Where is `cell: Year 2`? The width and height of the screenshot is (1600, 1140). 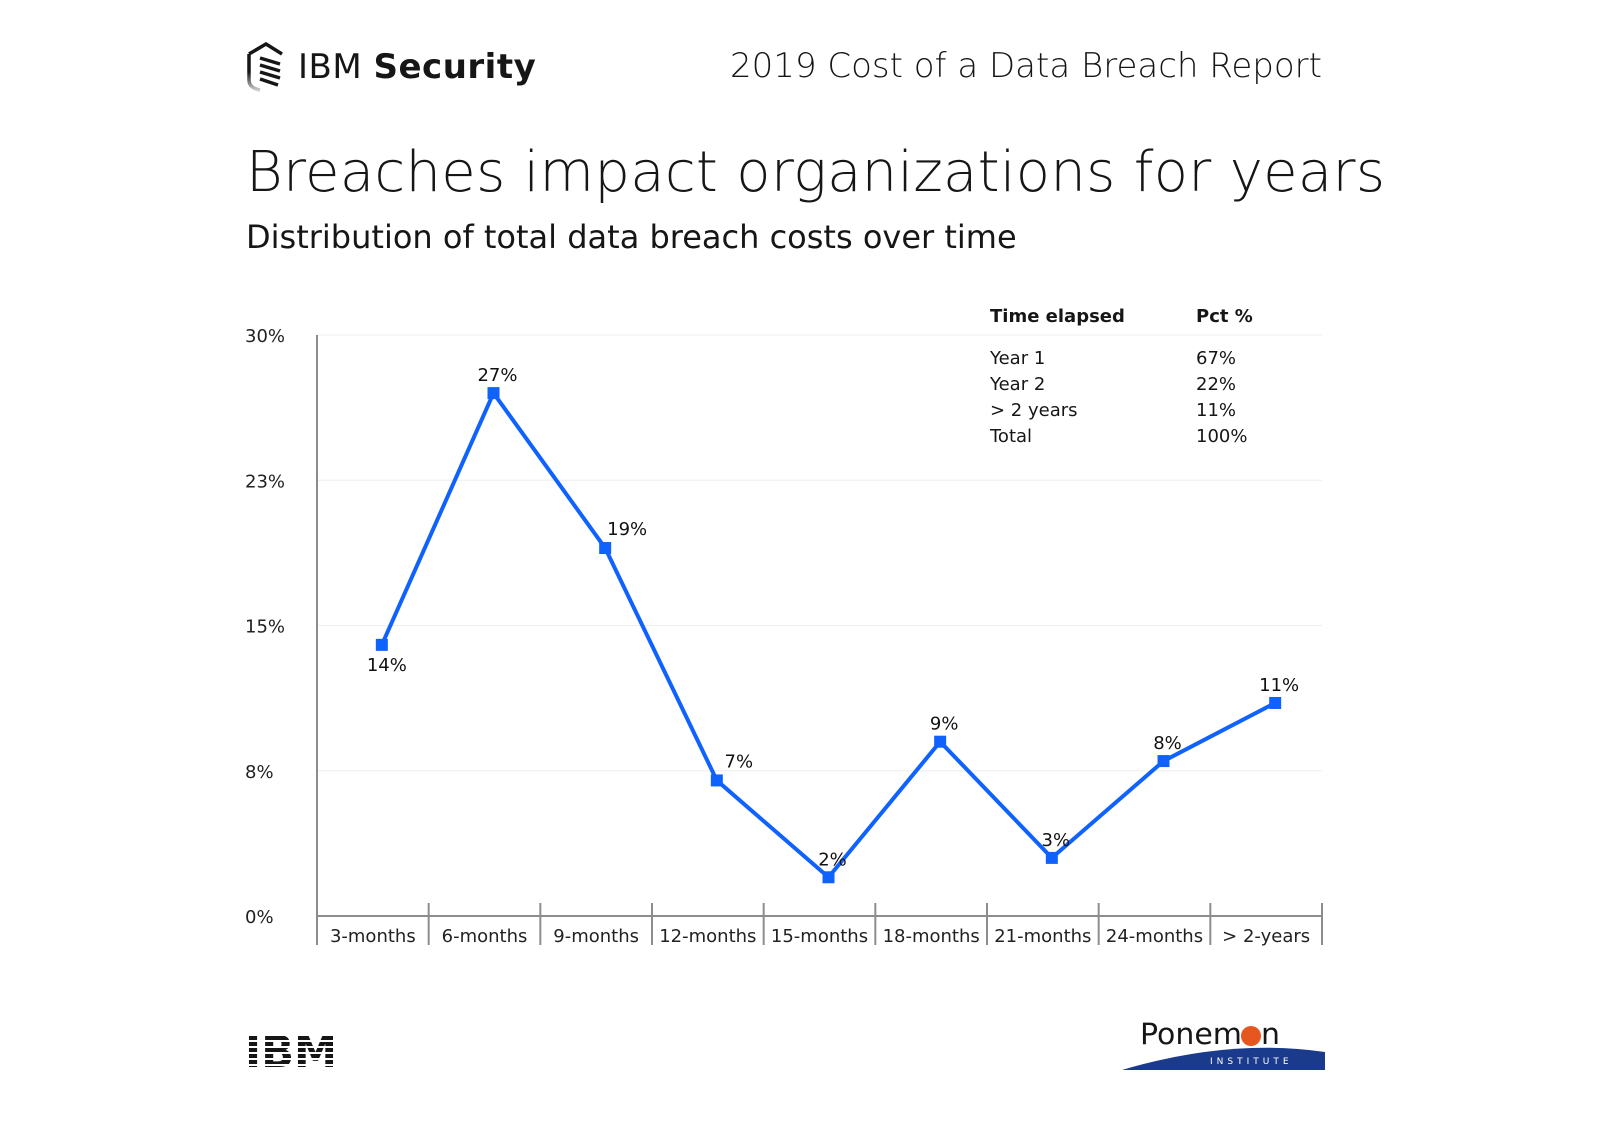 cell: Year 2 is located at coordinates (1018, 384).